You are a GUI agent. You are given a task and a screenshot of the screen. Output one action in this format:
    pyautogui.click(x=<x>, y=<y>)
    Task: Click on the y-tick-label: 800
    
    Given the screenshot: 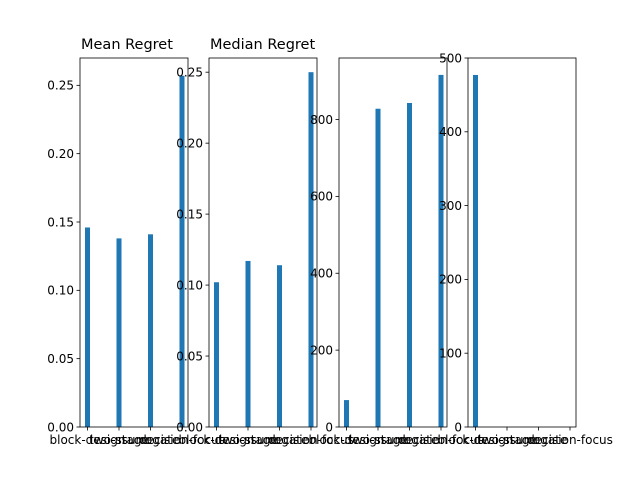 What is the action you would take?
    pyautogui.click(x=321, y=120)
    